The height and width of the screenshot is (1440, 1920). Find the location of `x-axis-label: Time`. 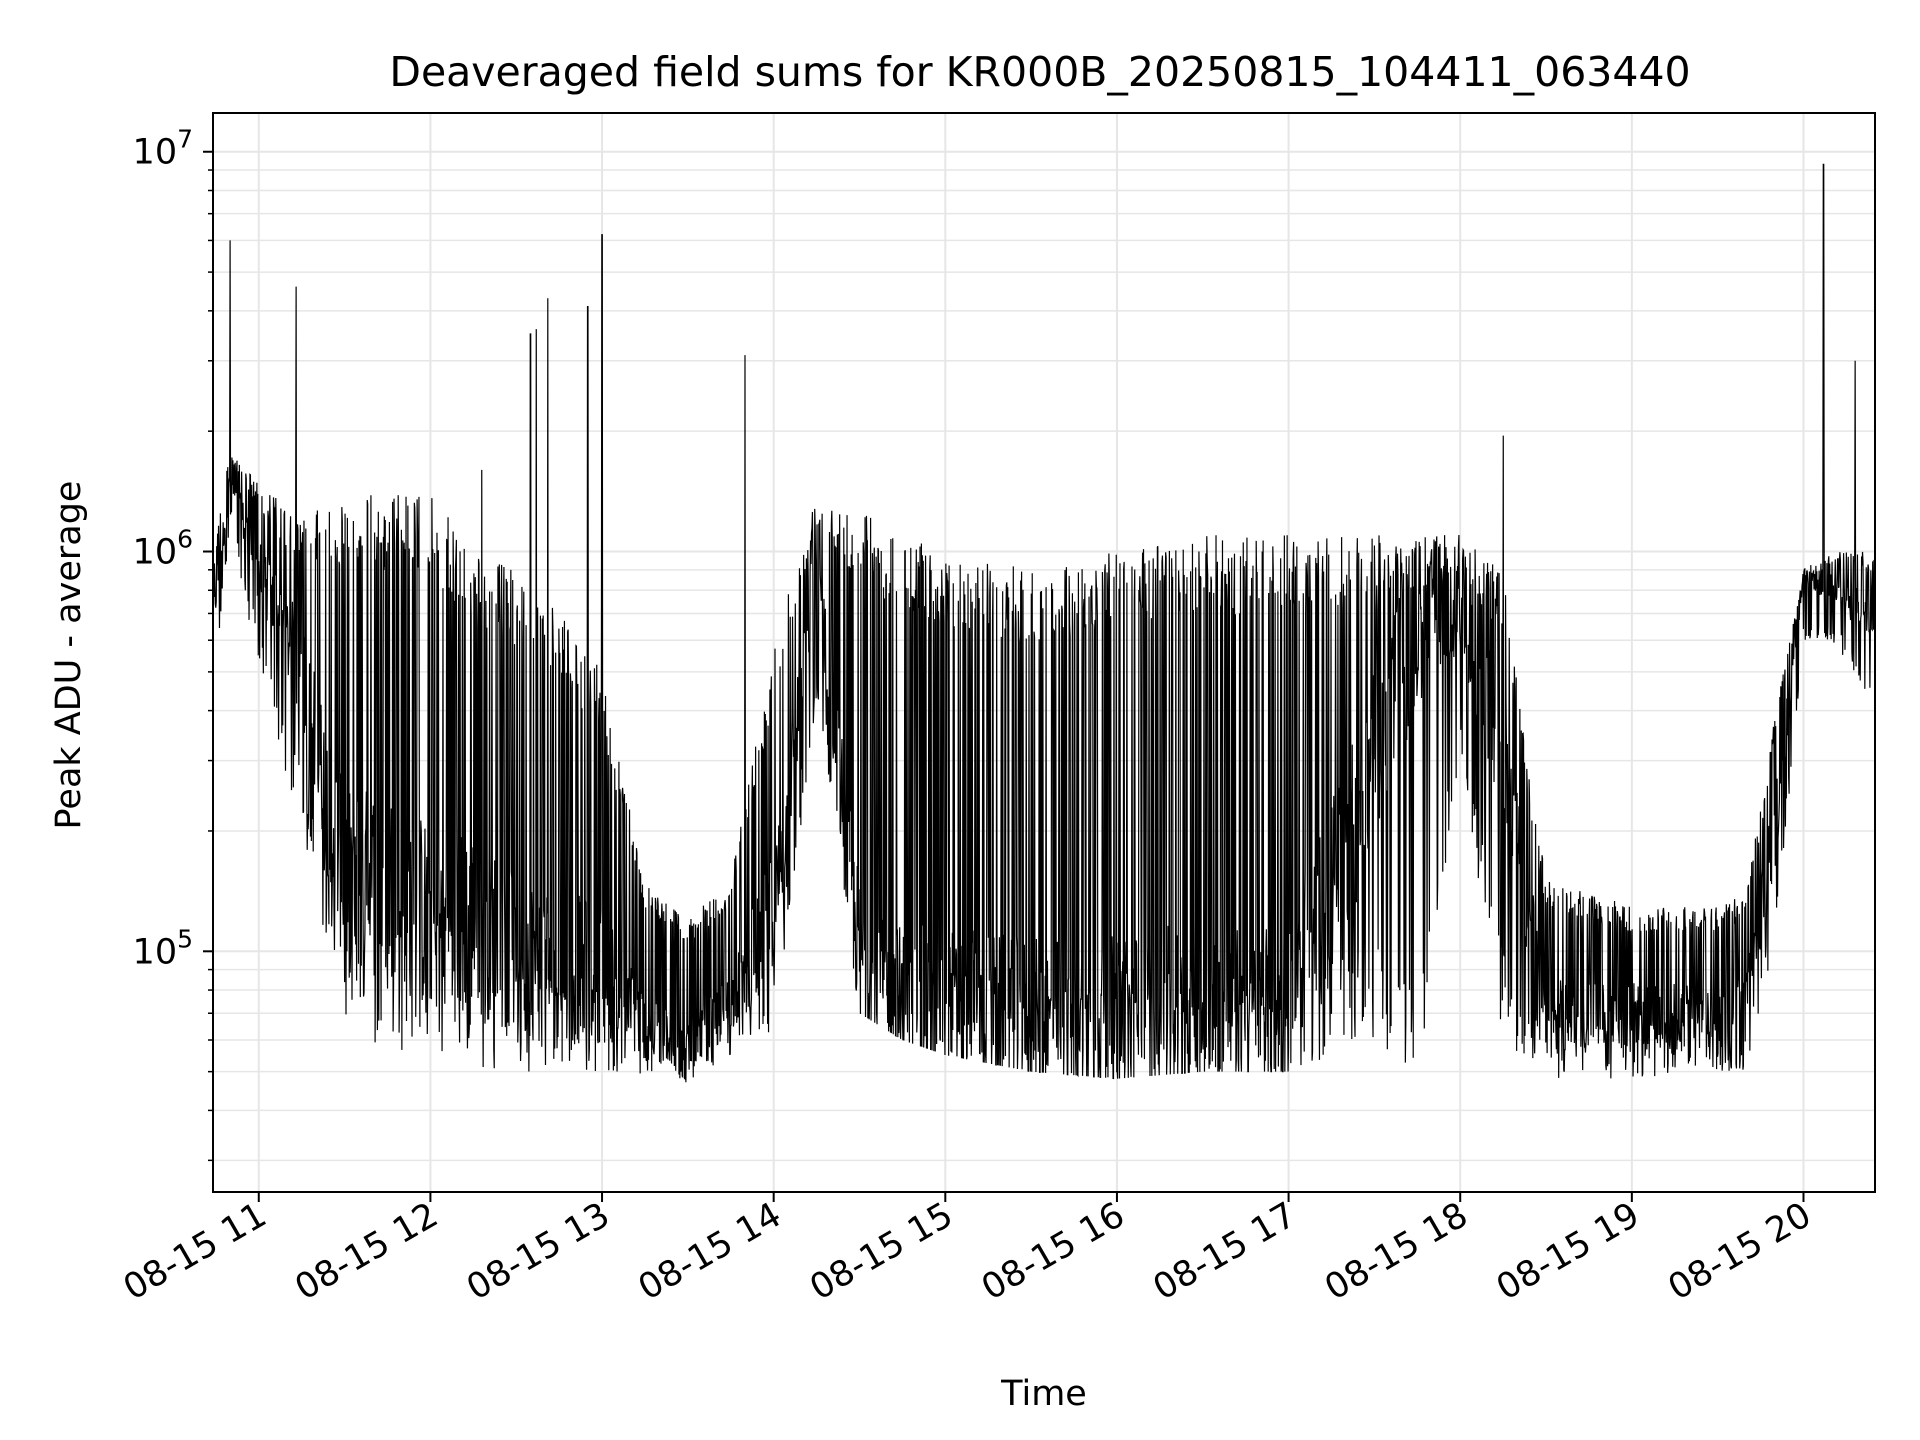

x-axis-label: Time is located at coordinates (1043, 1394).